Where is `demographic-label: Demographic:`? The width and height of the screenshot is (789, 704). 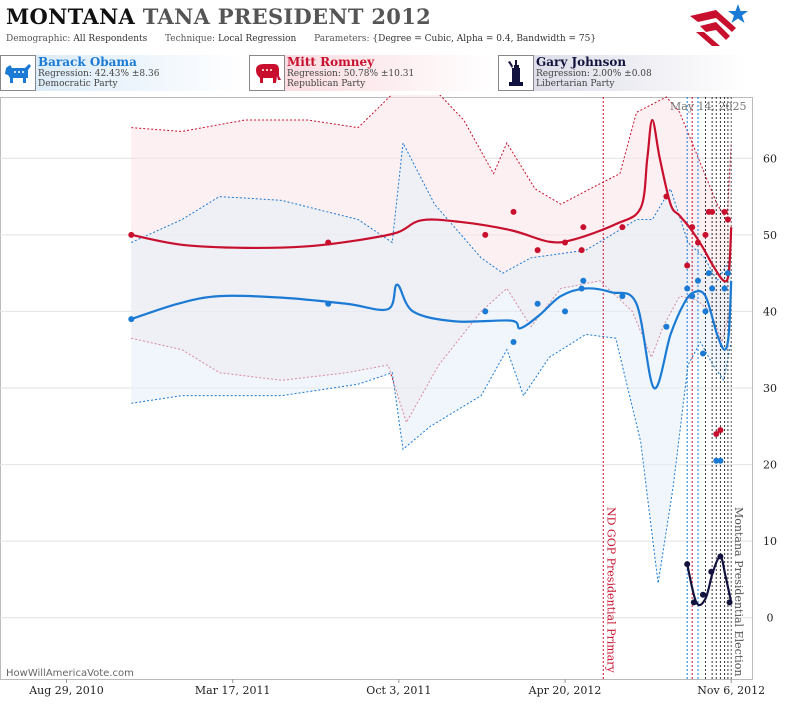
demographic-label: Demographic: is located at coordinates (38, 39).